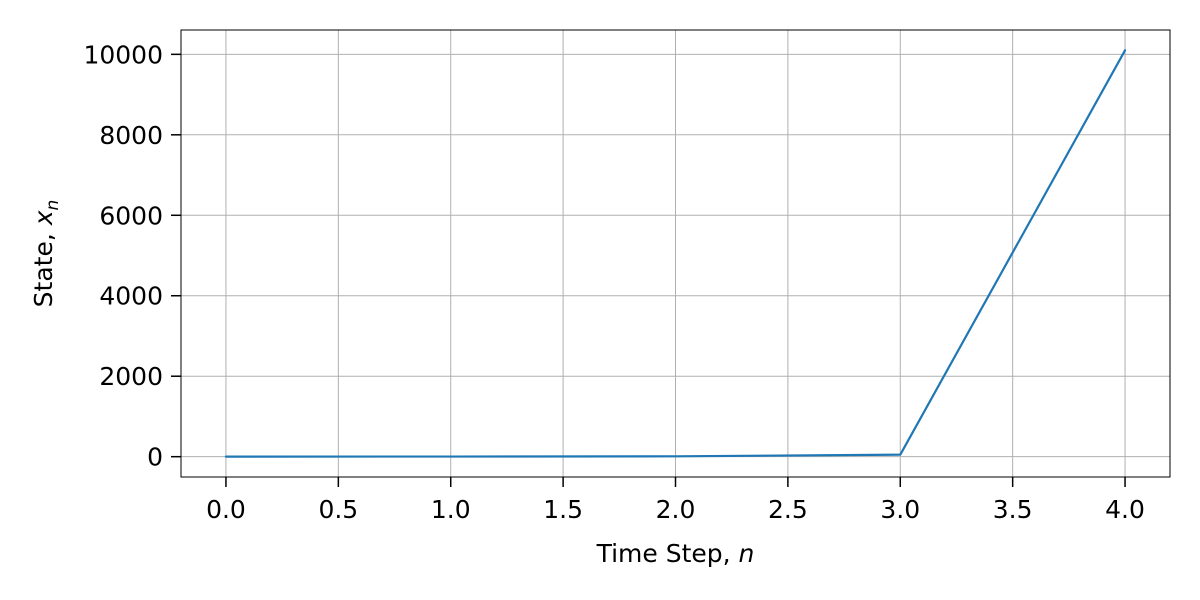  Describe the element at coordinates (788, 509) in the screenshot. I see `x-tick-label: 2.5` at that location.